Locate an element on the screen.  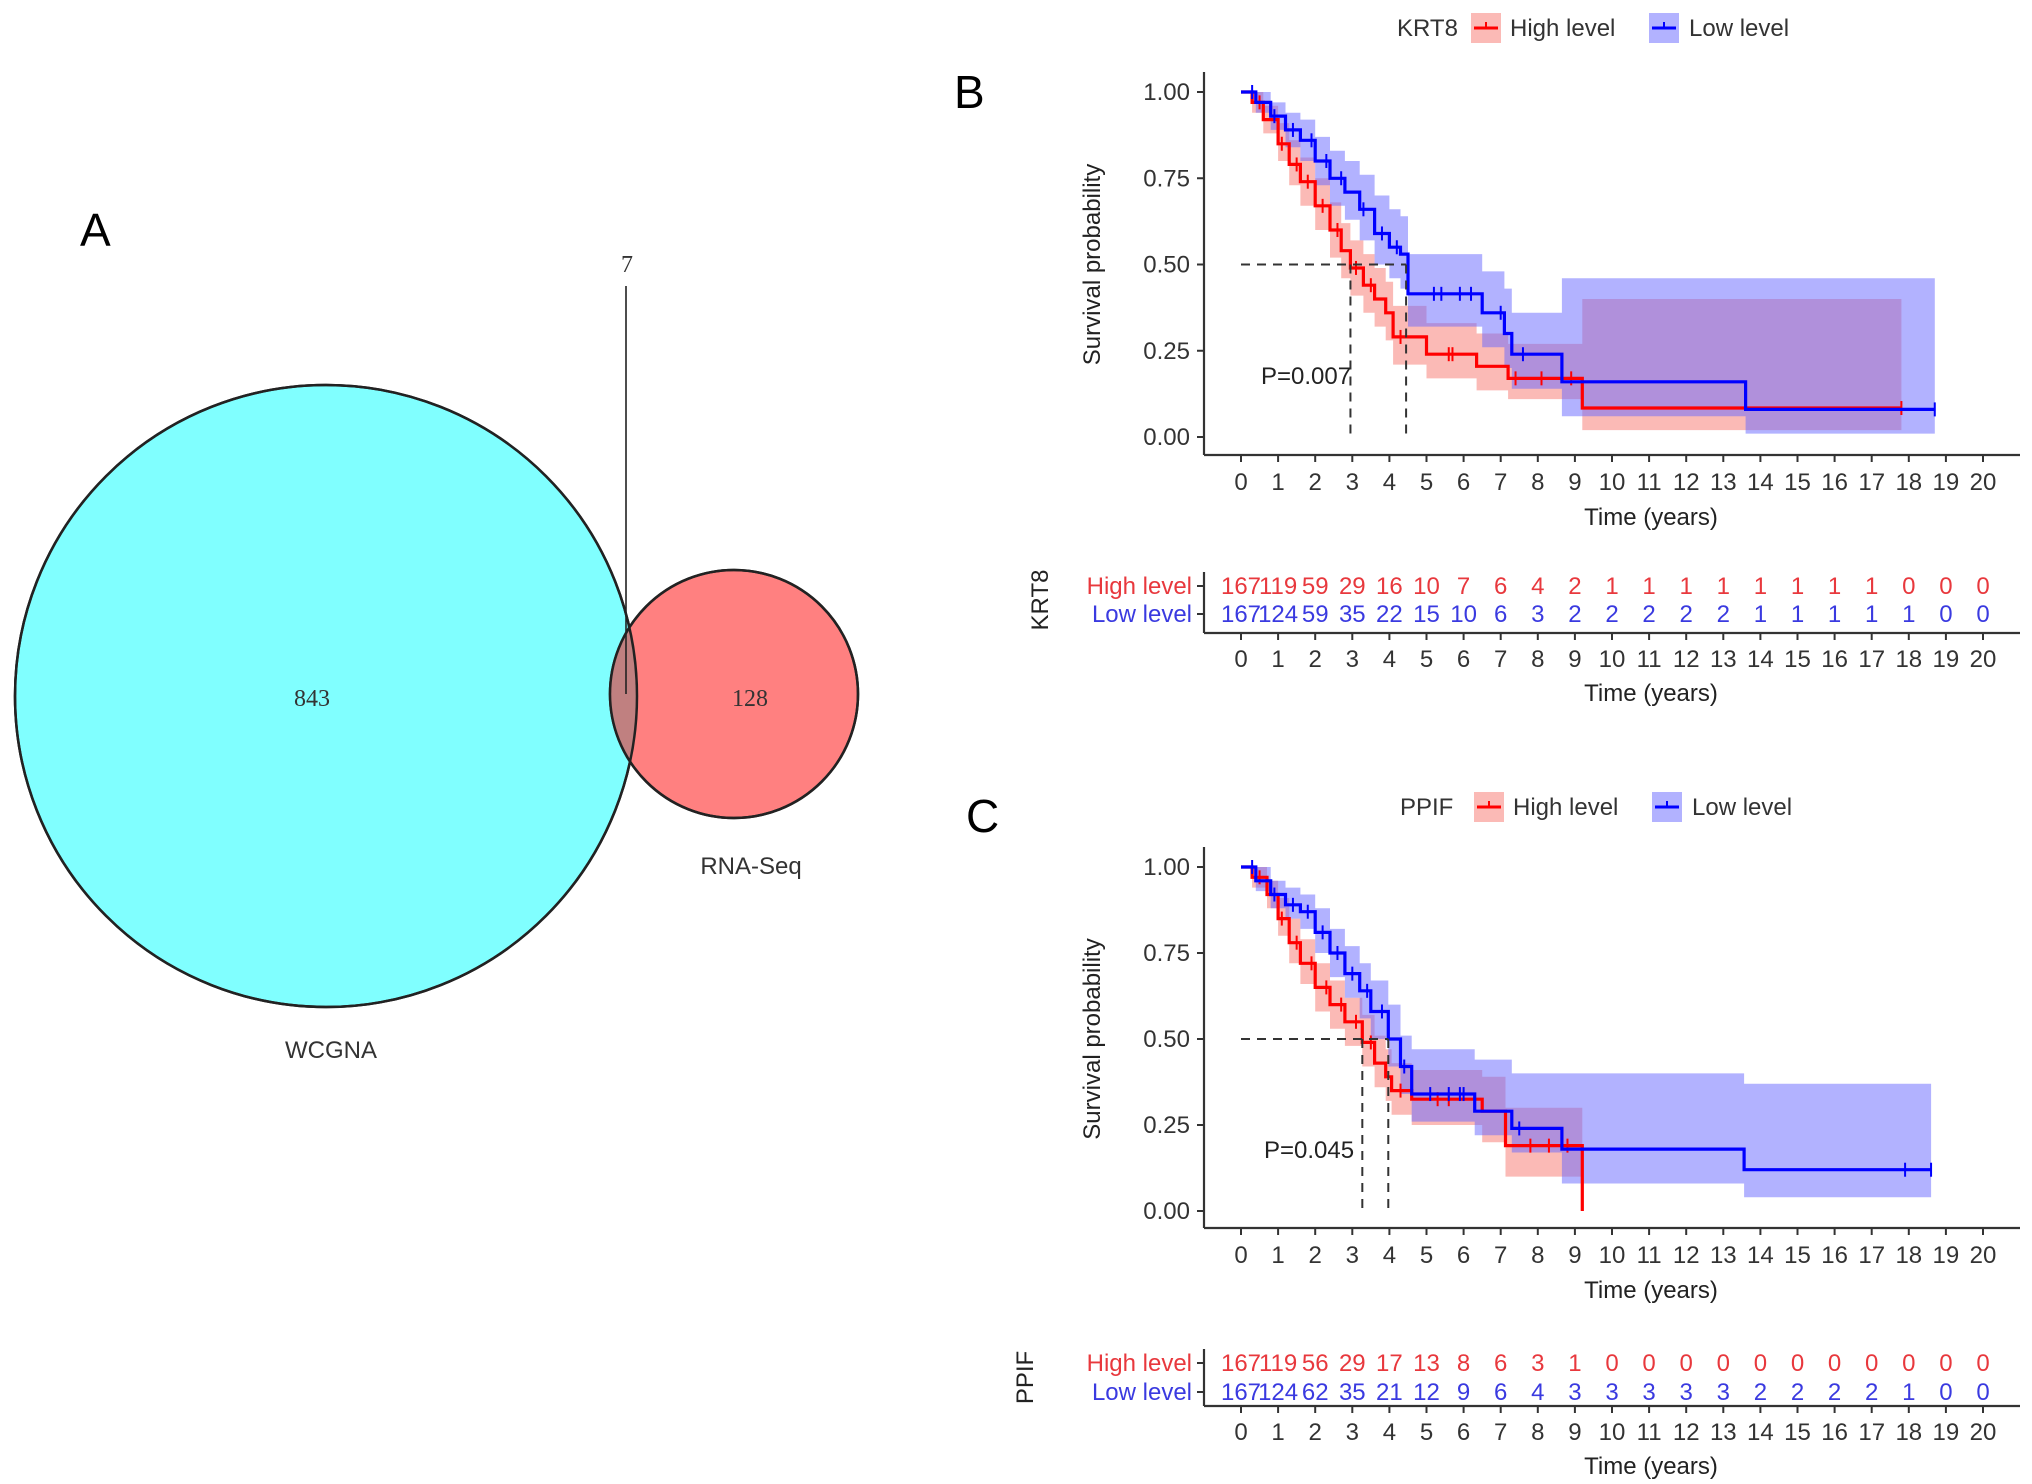
x-tick-label: 6 is located at coordinates (1463, 1255).